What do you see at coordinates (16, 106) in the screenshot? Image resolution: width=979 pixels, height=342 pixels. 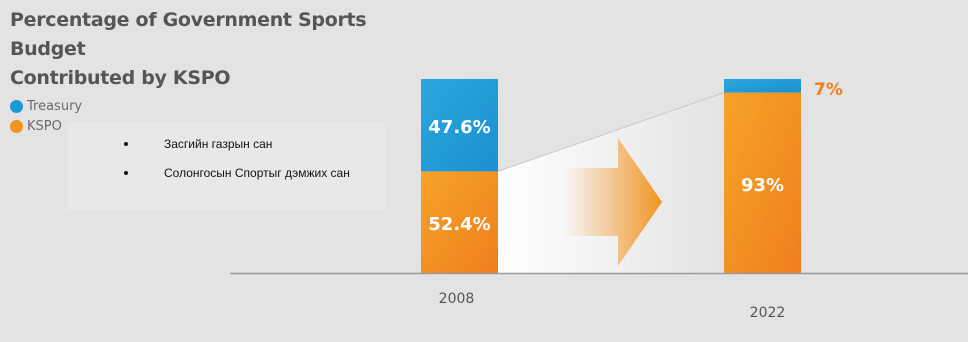 I see `legend-swatch-treasury` at bounding box center [16, 106].